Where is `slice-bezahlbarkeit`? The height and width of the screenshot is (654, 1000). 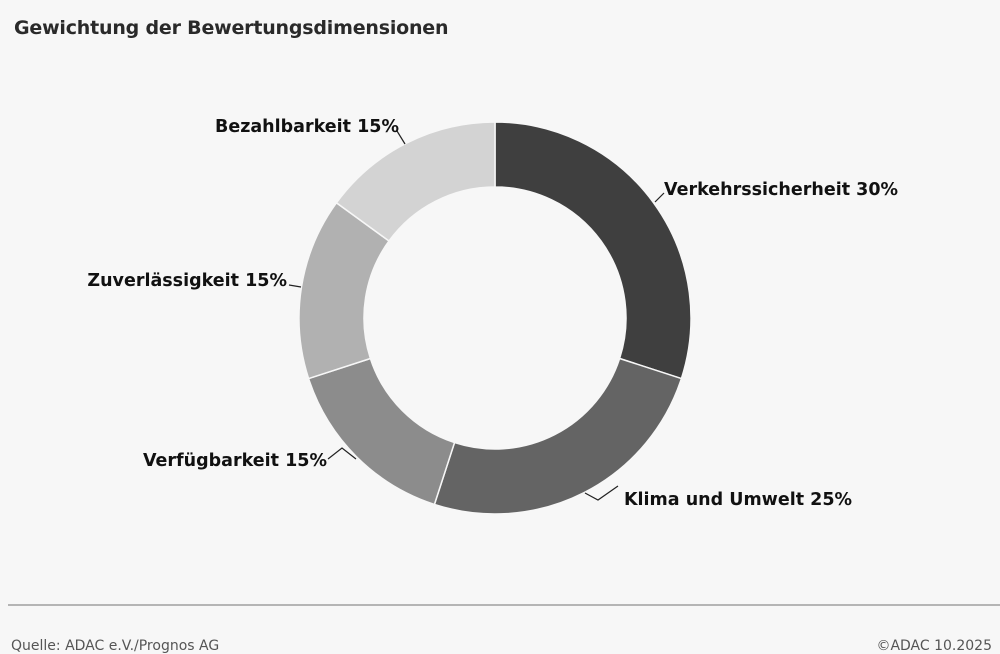
slice-bezahlbarkeit is located at coordinates (415, 182).